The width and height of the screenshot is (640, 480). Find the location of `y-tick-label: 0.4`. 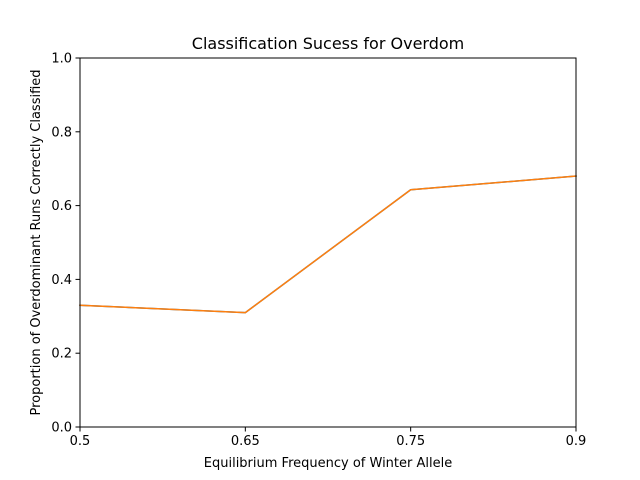

y-tick-label: 0.4 is located at coordinates (61, 280).